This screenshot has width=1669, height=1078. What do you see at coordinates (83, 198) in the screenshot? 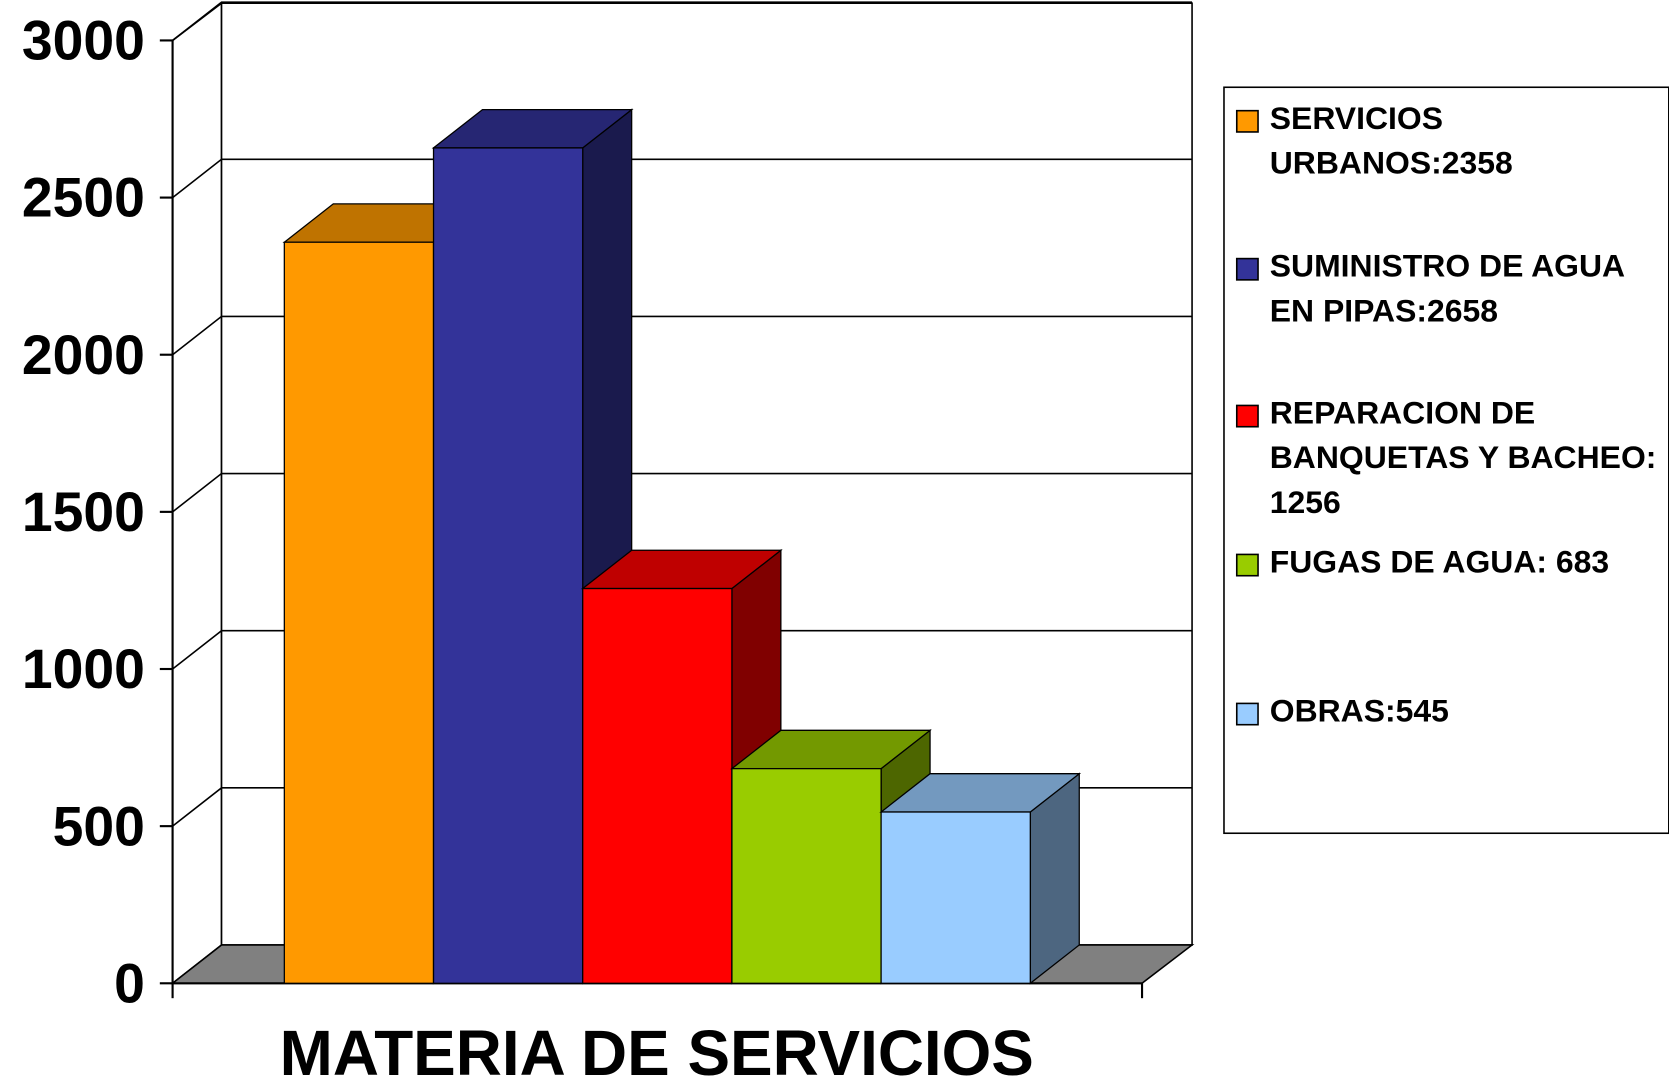
I see `y-tick-label: 2500` at bounding box center [83, 198].